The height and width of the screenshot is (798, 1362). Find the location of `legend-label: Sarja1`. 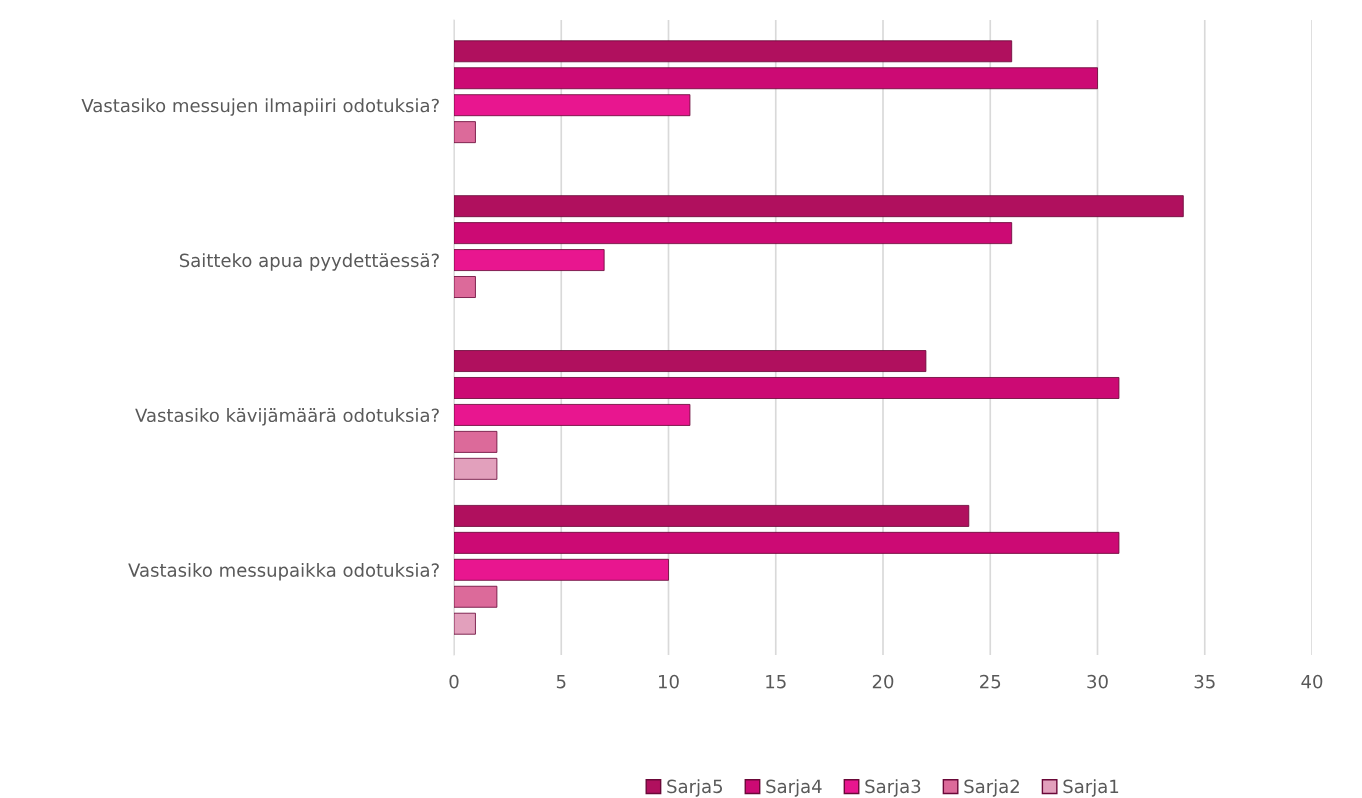

legend-label: Sarja1 is located at coordinates (1091, 788).